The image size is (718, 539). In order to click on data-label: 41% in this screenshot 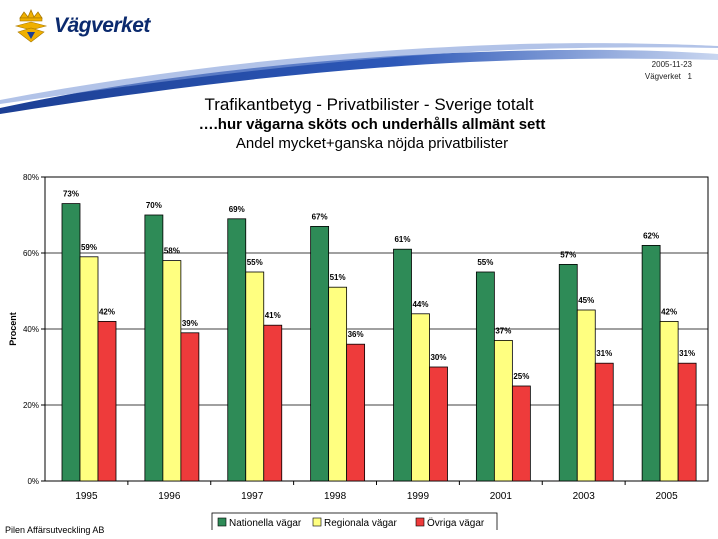, I will do `click(273, 315)`.